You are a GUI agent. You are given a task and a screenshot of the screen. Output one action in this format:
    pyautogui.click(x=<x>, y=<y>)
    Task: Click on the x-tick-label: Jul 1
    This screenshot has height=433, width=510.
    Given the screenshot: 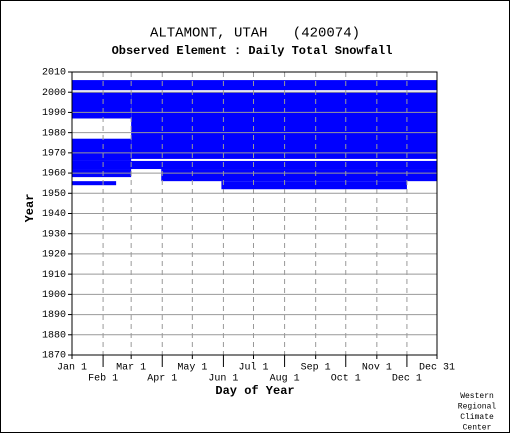 What is the action you would take?
    pyautogui.click(x=253, y=368)
    